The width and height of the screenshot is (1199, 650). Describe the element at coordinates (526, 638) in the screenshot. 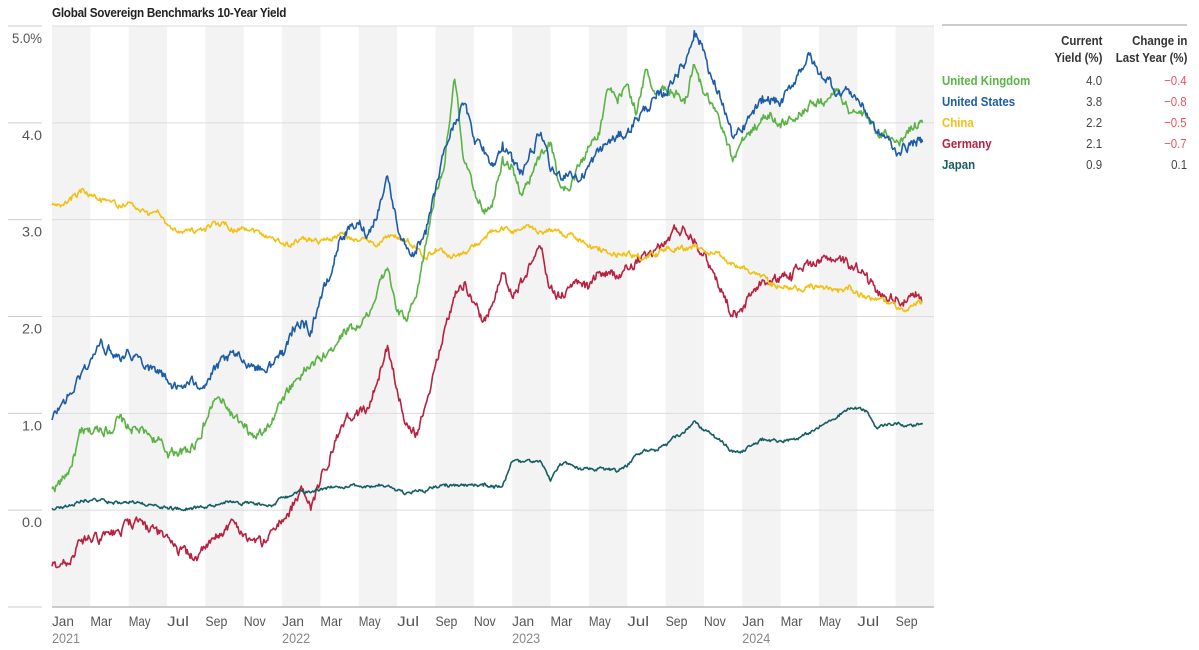

I see `x-year-label: 2023` at that location.